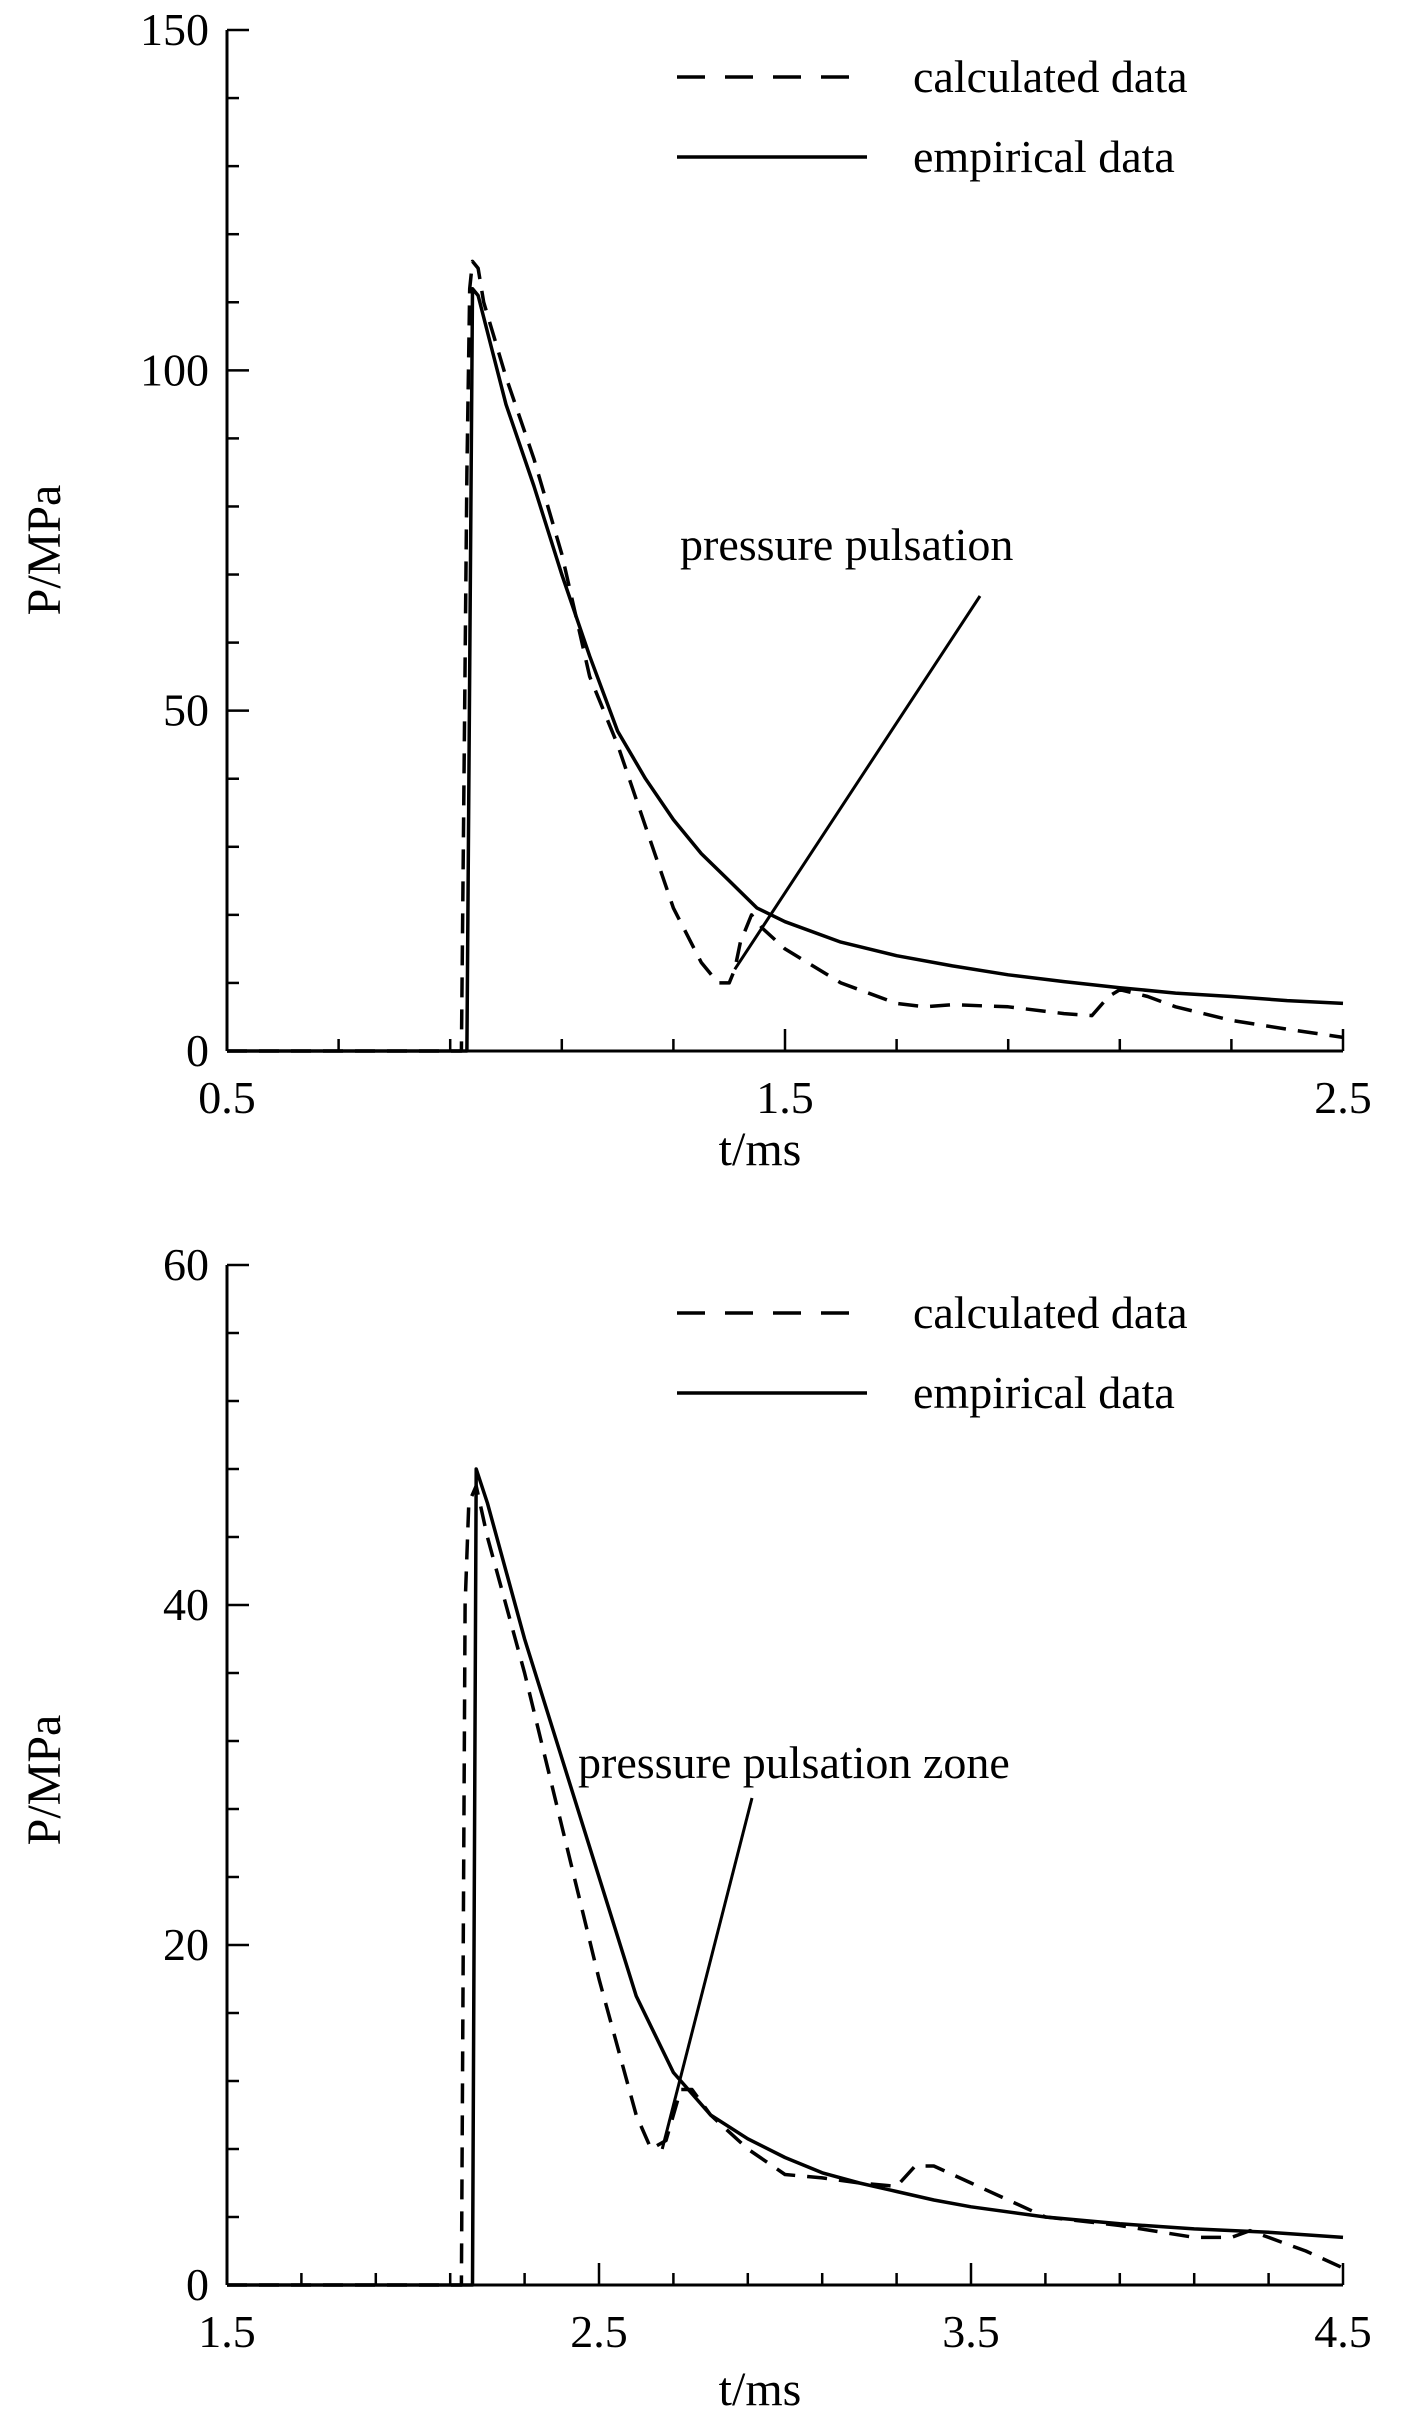  What do you see at coordinates (174, 29) in the screenshot?
I see `y-tick-label: 150` at bounding box center [174, 29].